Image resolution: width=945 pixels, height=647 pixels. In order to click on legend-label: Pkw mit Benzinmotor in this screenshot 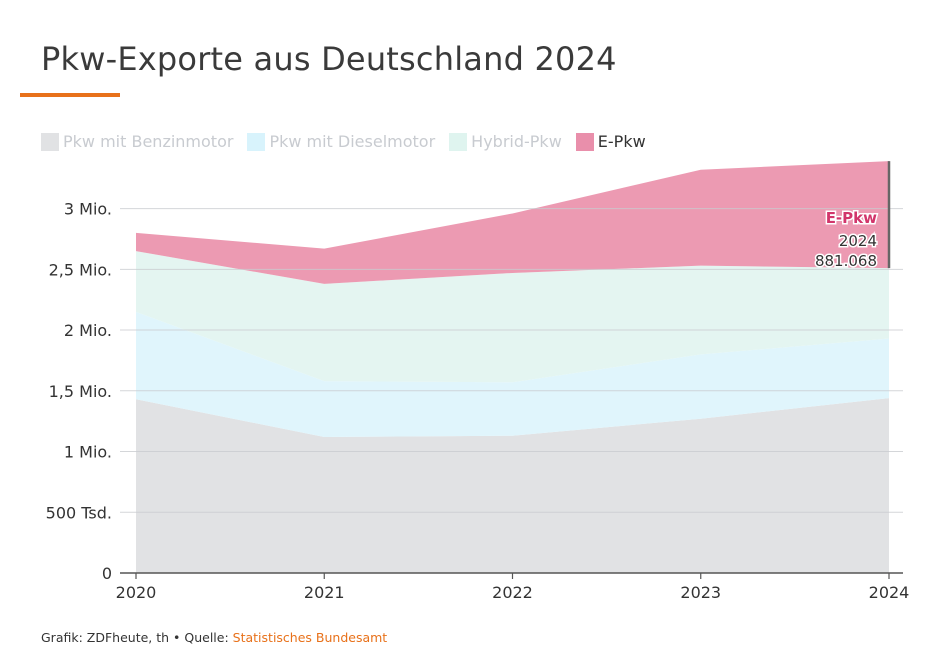, I will do `click(148, 141)`.